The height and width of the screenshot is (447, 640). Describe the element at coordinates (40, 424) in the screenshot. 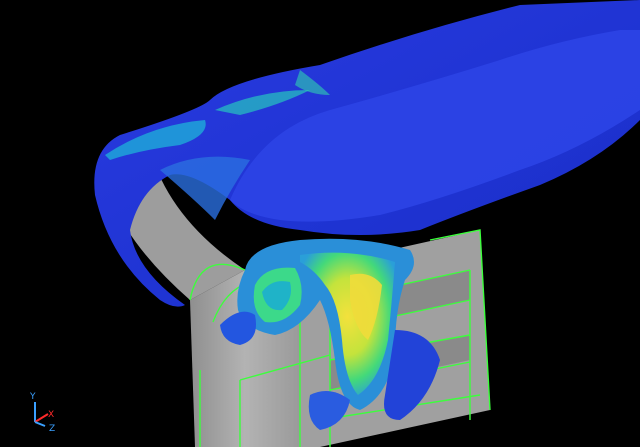

I see `z-axis-line` at that location.